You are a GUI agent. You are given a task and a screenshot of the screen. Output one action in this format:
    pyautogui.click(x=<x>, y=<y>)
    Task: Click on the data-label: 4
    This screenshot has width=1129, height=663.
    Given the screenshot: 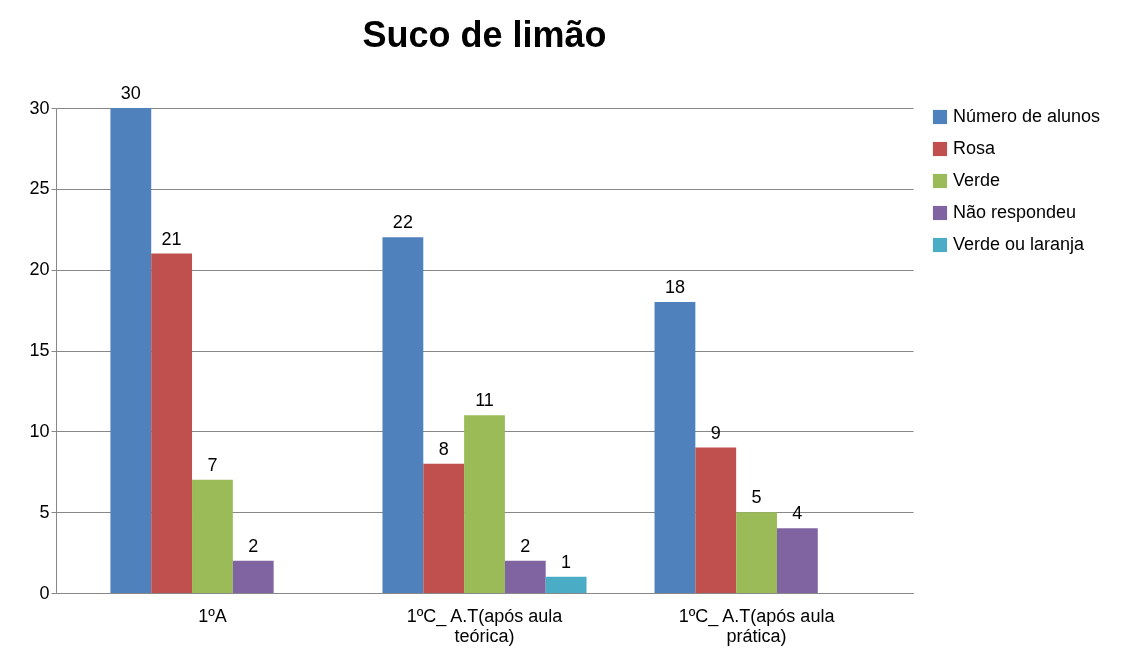 What is the action you would take?
    pyautogui.click(x=797, y=513)
    